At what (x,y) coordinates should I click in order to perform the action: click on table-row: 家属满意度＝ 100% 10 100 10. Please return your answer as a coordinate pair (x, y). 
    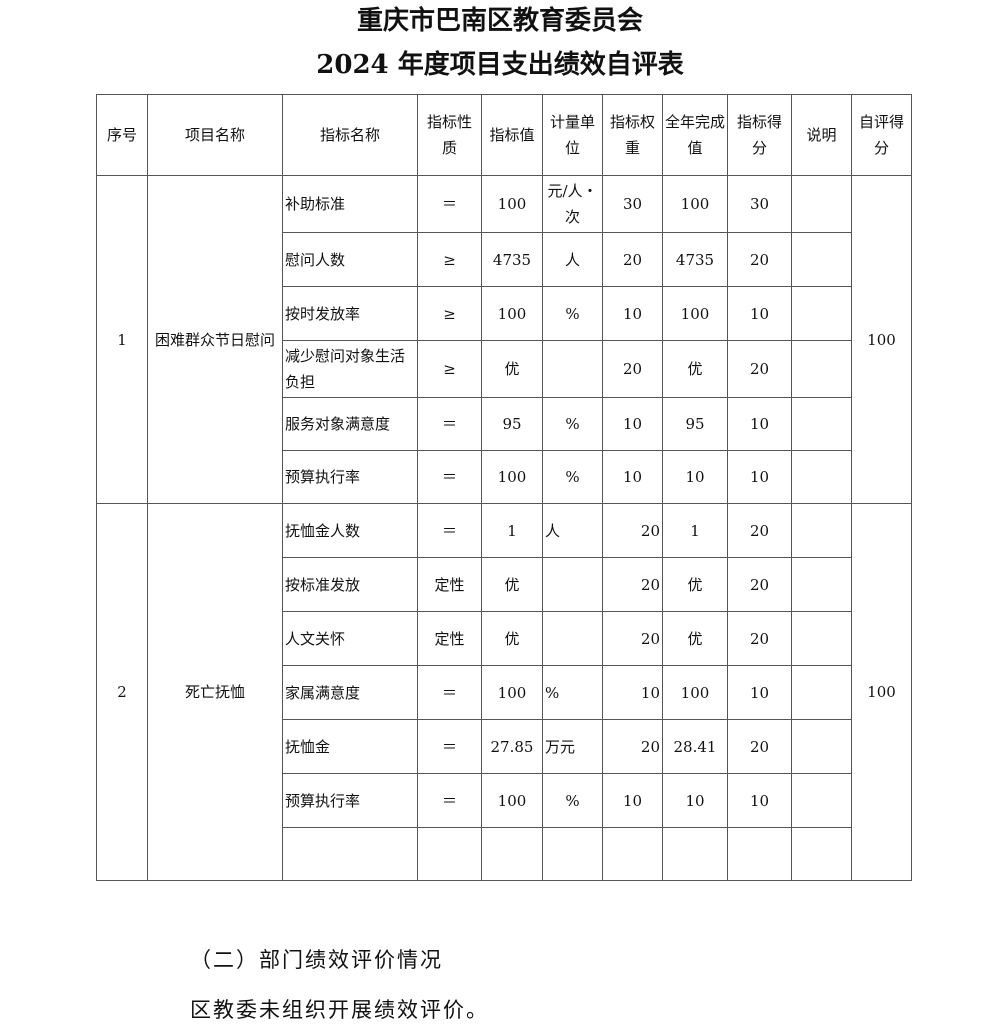
    Looking at the image, I should click on (504, 692).